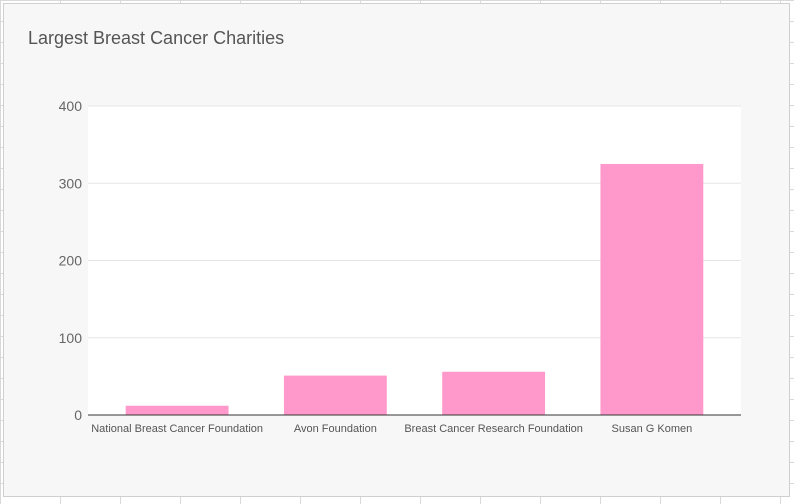 This screenshot has height=504, width=794. I want to click on chart-title: Largest Breast Cancer Charities, so click(156, 38).